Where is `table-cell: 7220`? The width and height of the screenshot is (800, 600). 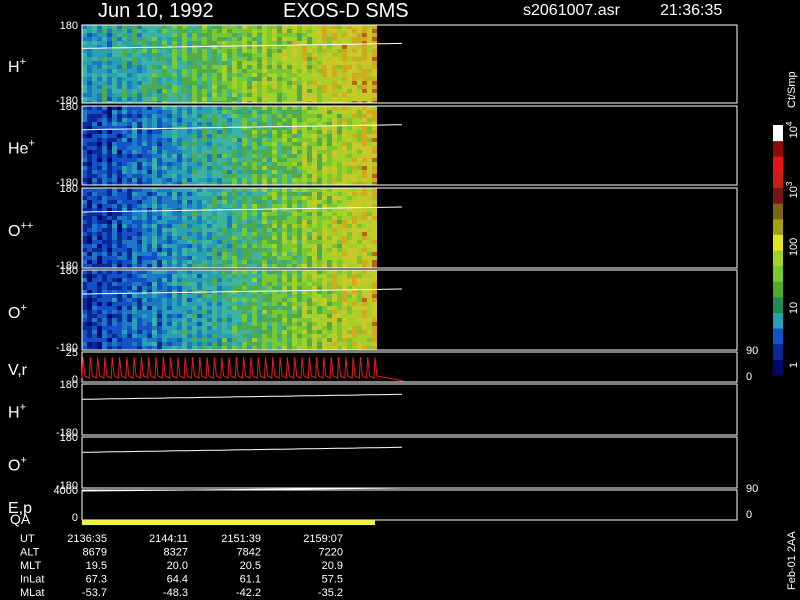 table-cell: 7220 is located at coordinates (331, 553).